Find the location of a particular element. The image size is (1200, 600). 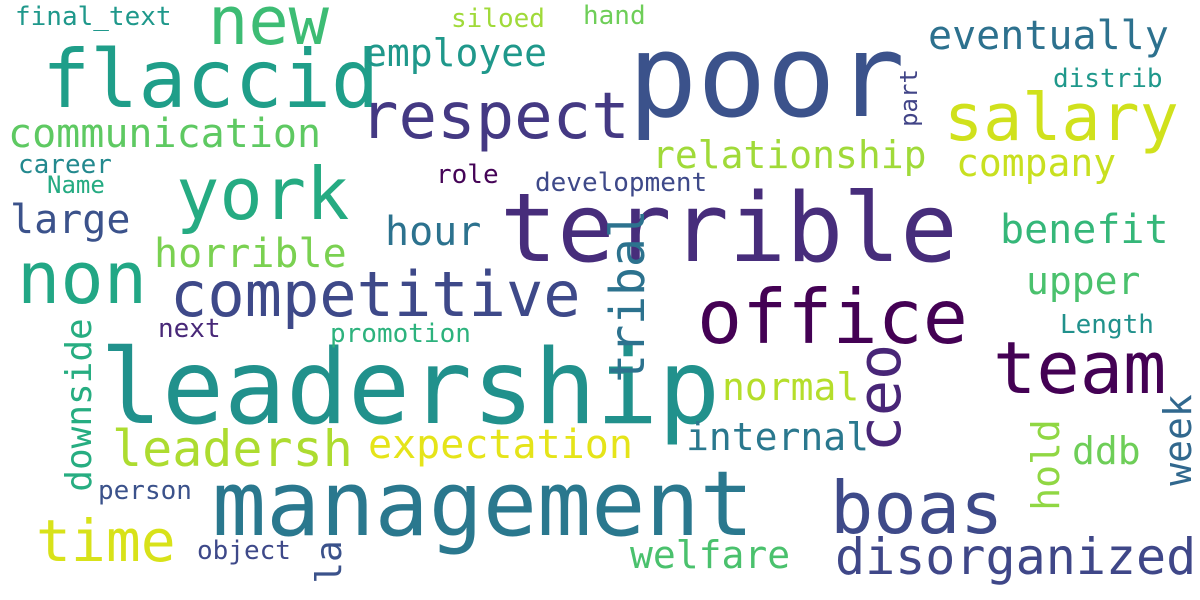

word-development: development is located at coordinates (621, 183).